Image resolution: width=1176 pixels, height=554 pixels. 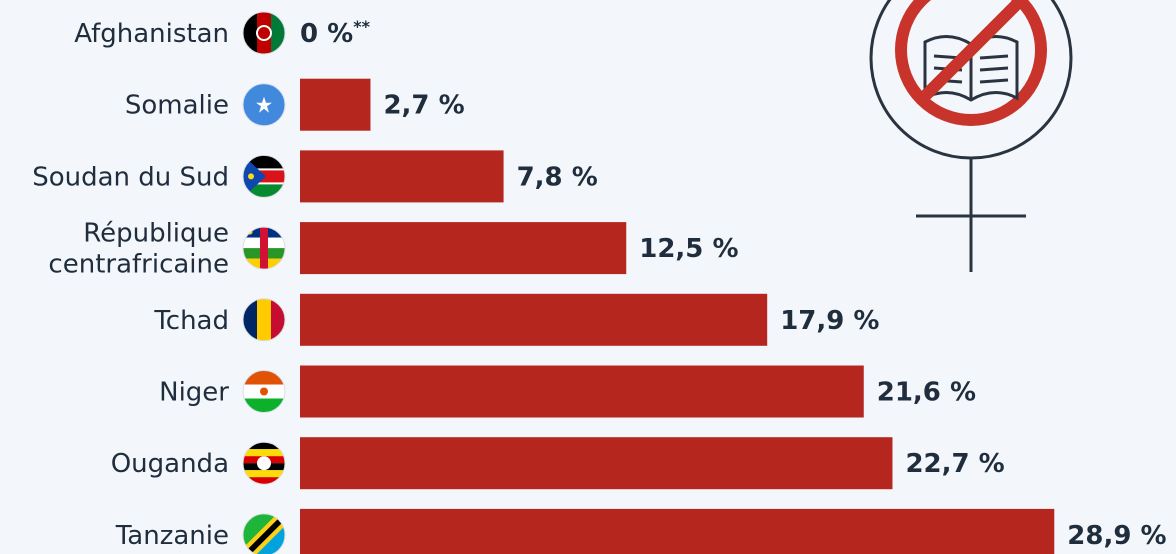 I want to click on category-label: Somalie, so click(x=177, y=106).